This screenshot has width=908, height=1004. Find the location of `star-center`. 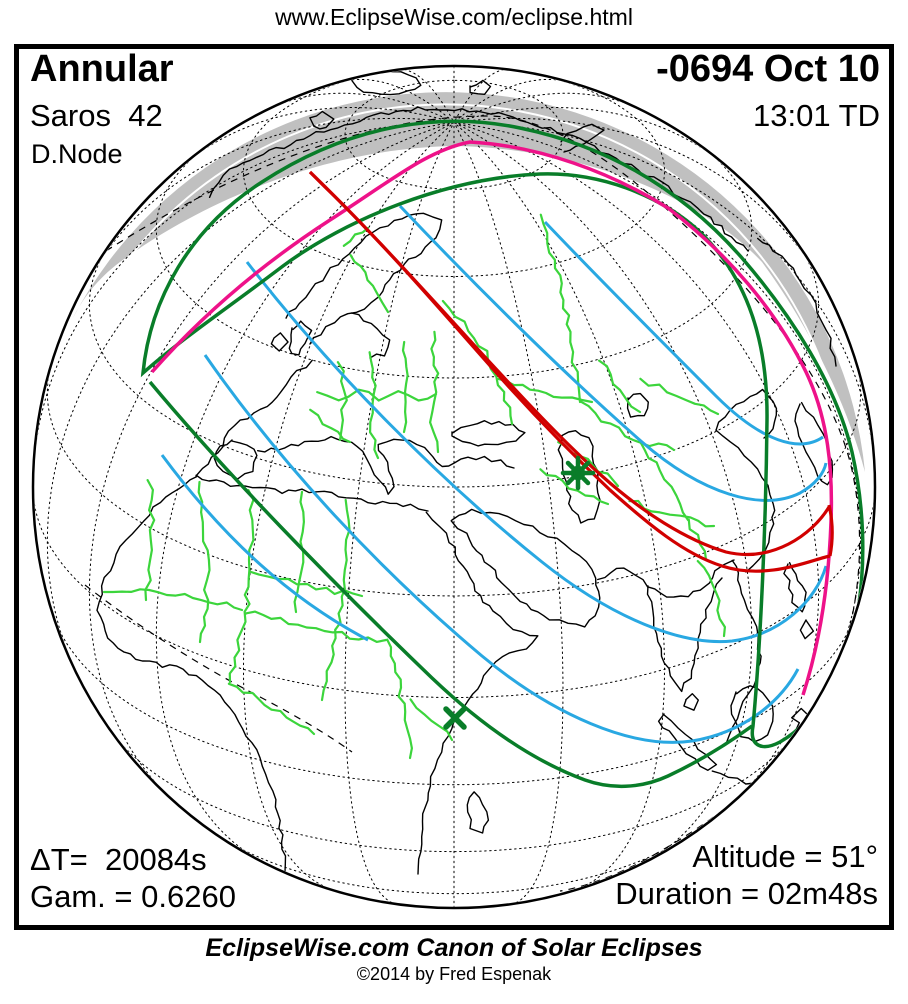

star-center is located at coordinates (578, 473).